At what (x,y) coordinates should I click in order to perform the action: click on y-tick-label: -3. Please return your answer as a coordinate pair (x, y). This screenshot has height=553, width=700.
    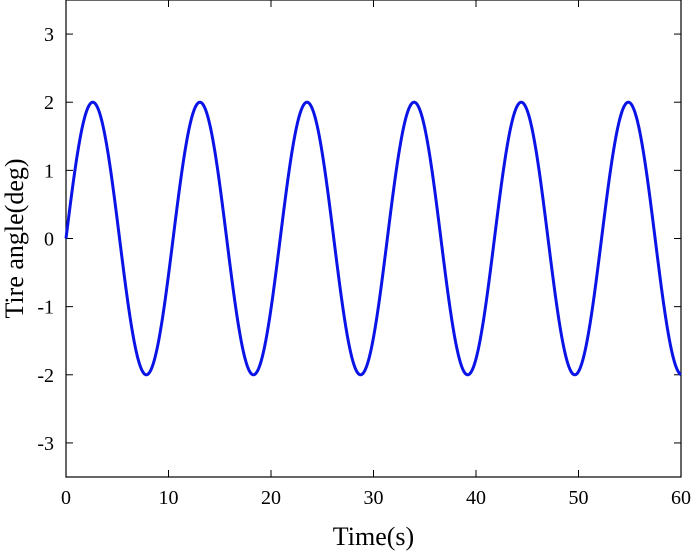
    Looking at the image, I should click on (45, 444).